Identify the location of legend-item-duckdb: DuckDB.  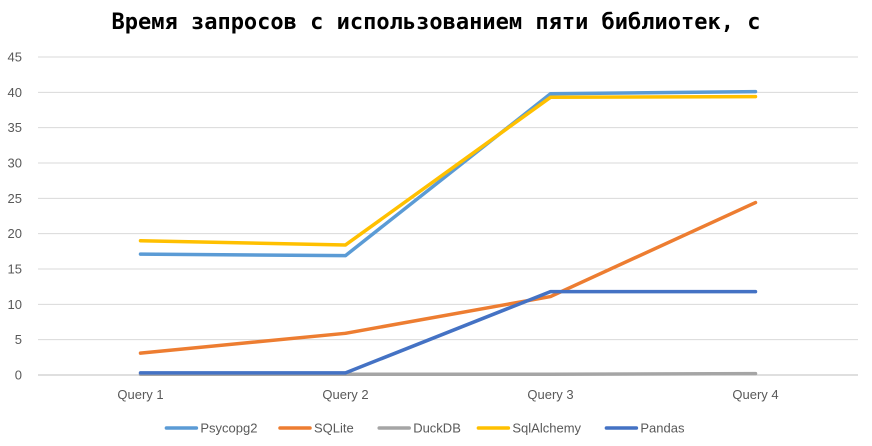
(419, 428).